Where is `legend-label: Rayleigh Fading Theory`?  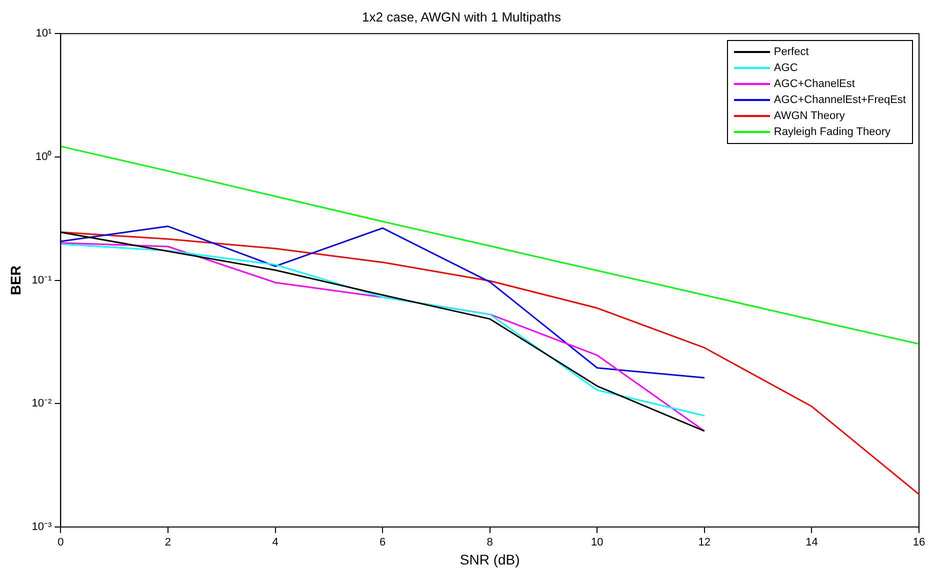 legend-label: Rayleigh Fading Theory is located at coordinates (832, 132).